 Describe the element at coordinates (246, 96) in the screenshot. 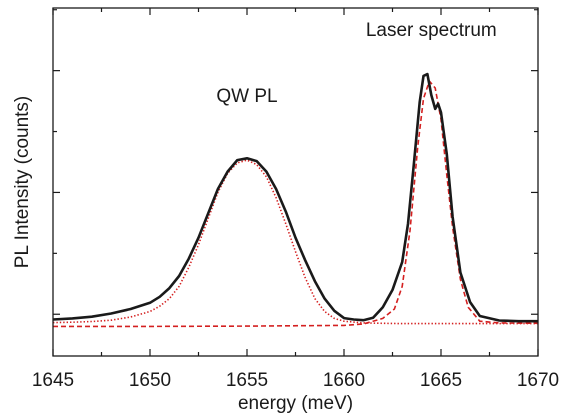

I see `annotation-qw-pl: QW PL` at that location.